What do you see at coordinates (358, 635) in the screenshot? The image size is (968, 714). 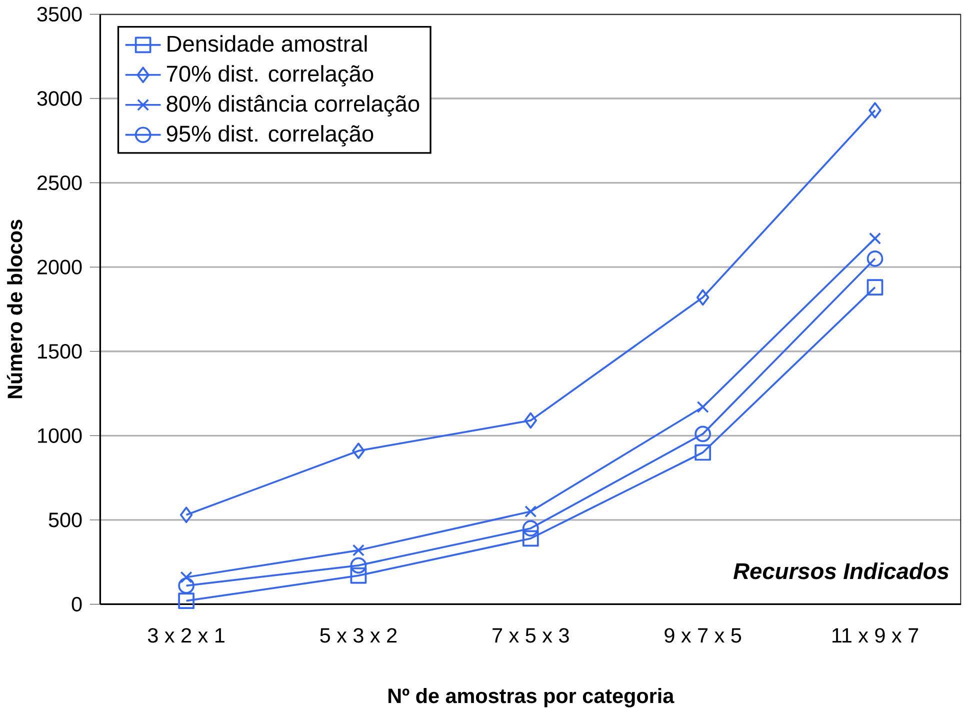 I see `x-tick-label: 5 x 3 x 2` at bounding box center [358, 635].